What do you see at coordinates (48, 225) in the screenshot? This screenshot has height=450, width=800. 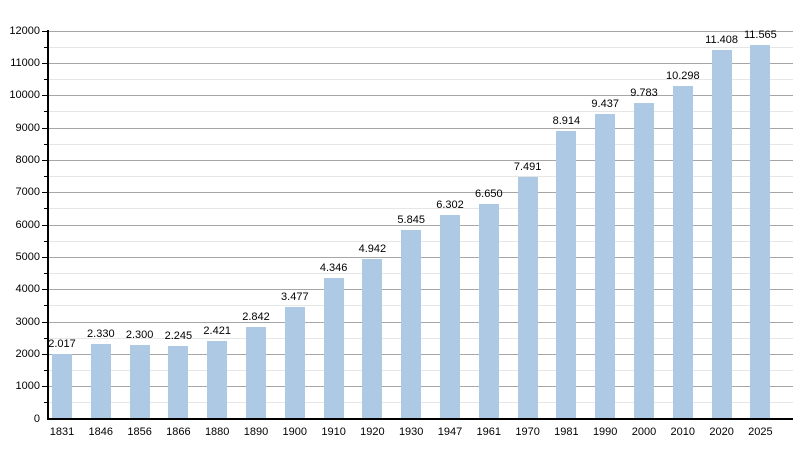 I see `y-axis-line` at bounding box center [48, 225].